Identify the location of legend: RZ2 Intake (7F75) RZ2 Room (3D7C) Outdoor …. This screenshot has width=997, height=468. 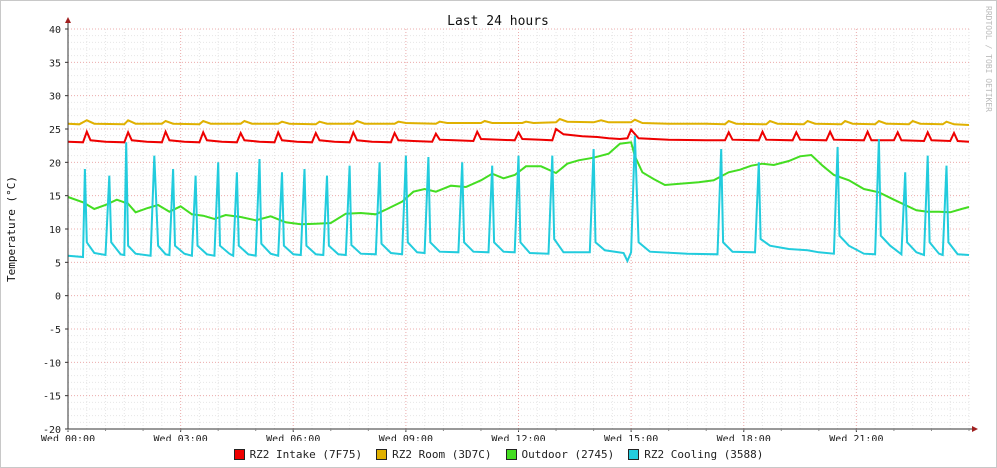
(498, 454).